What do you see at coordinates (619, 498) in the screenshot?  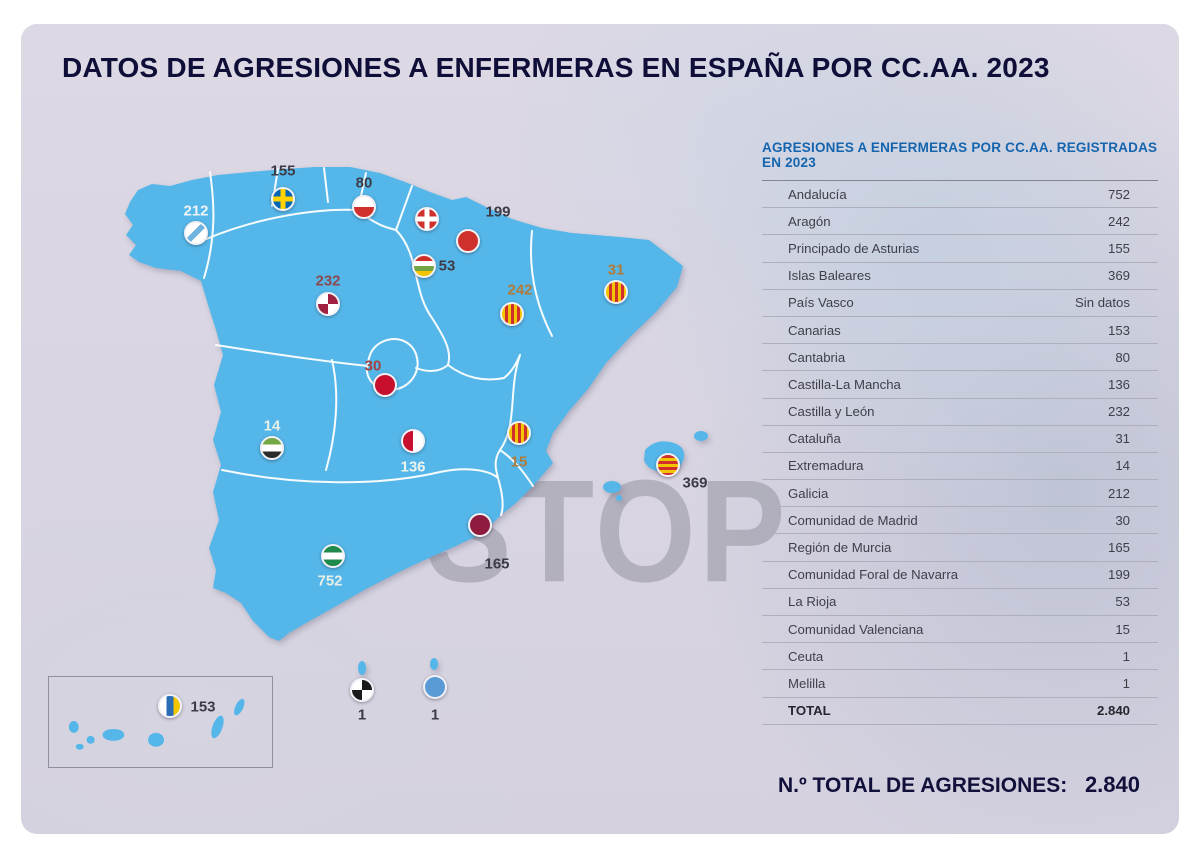 I see `formentera-island` at bounding box center [619, 498].